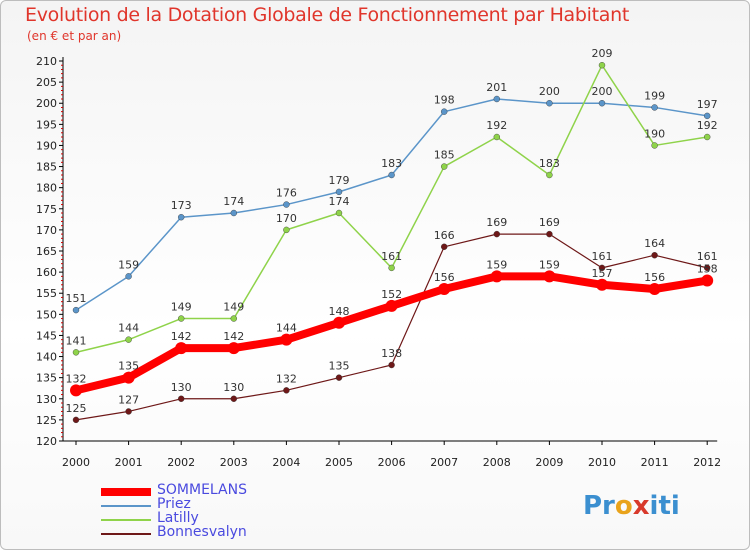 This screenshot has height=550, width=750. I want to click on data-label: 164, so click(654, 243).